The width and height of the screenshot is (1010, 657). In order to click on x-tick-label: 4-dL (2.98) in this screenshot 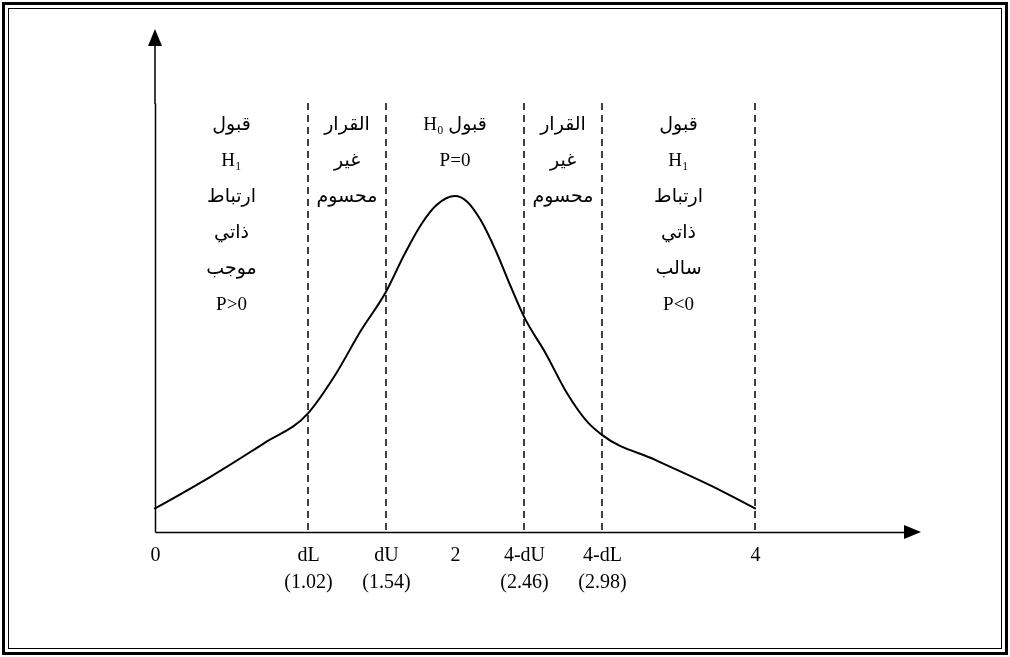, I will do `click(602, 567)`.